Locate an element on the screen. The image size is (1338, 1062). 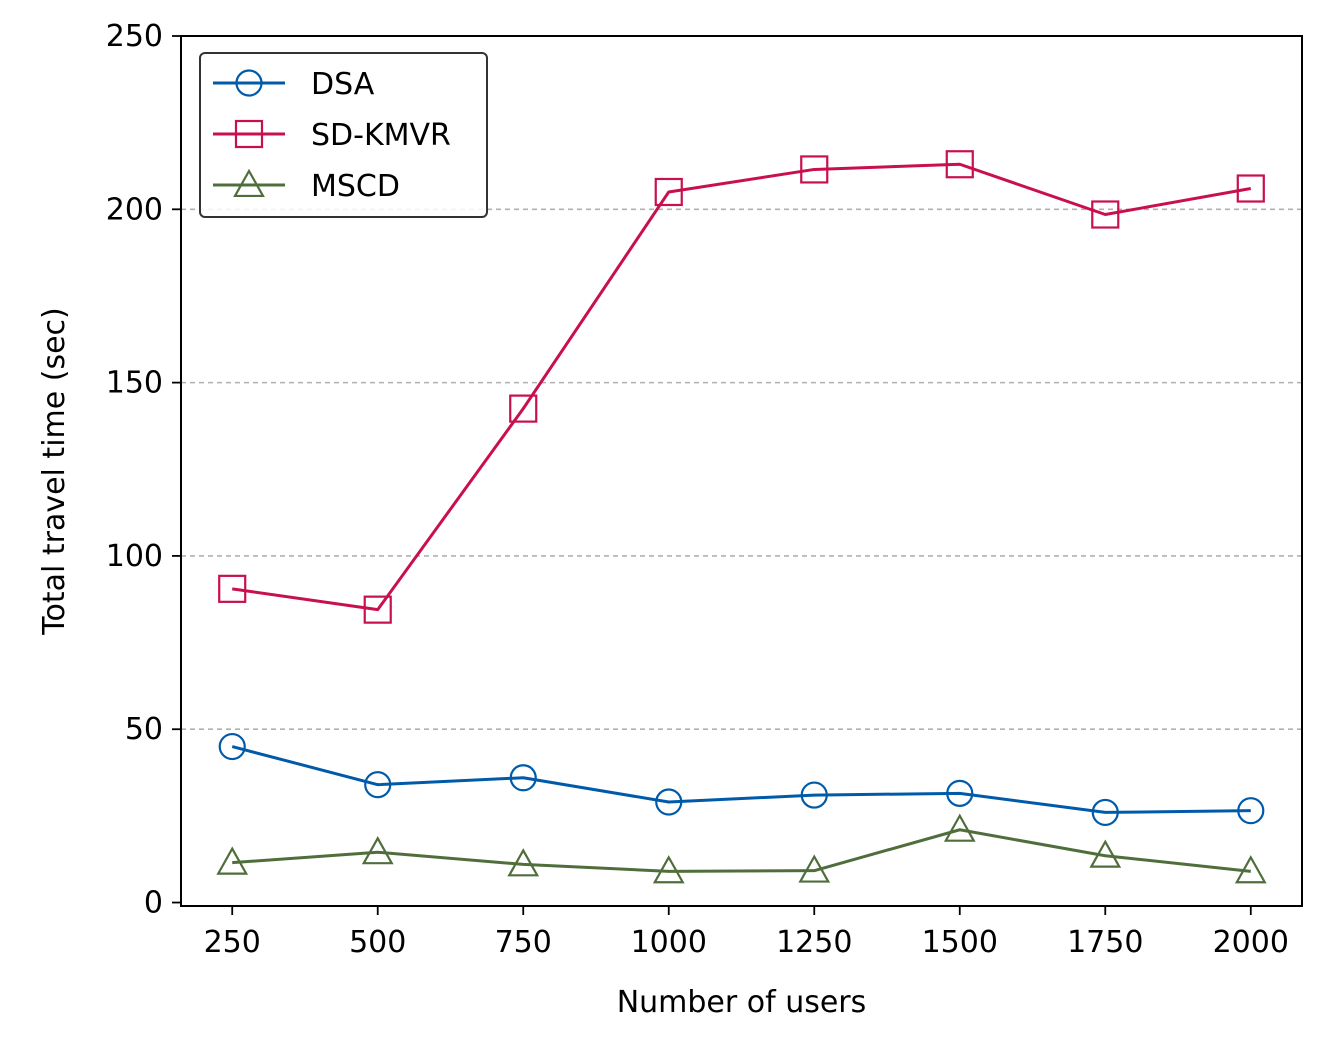
legend-box is located at coordinates (343, 135).